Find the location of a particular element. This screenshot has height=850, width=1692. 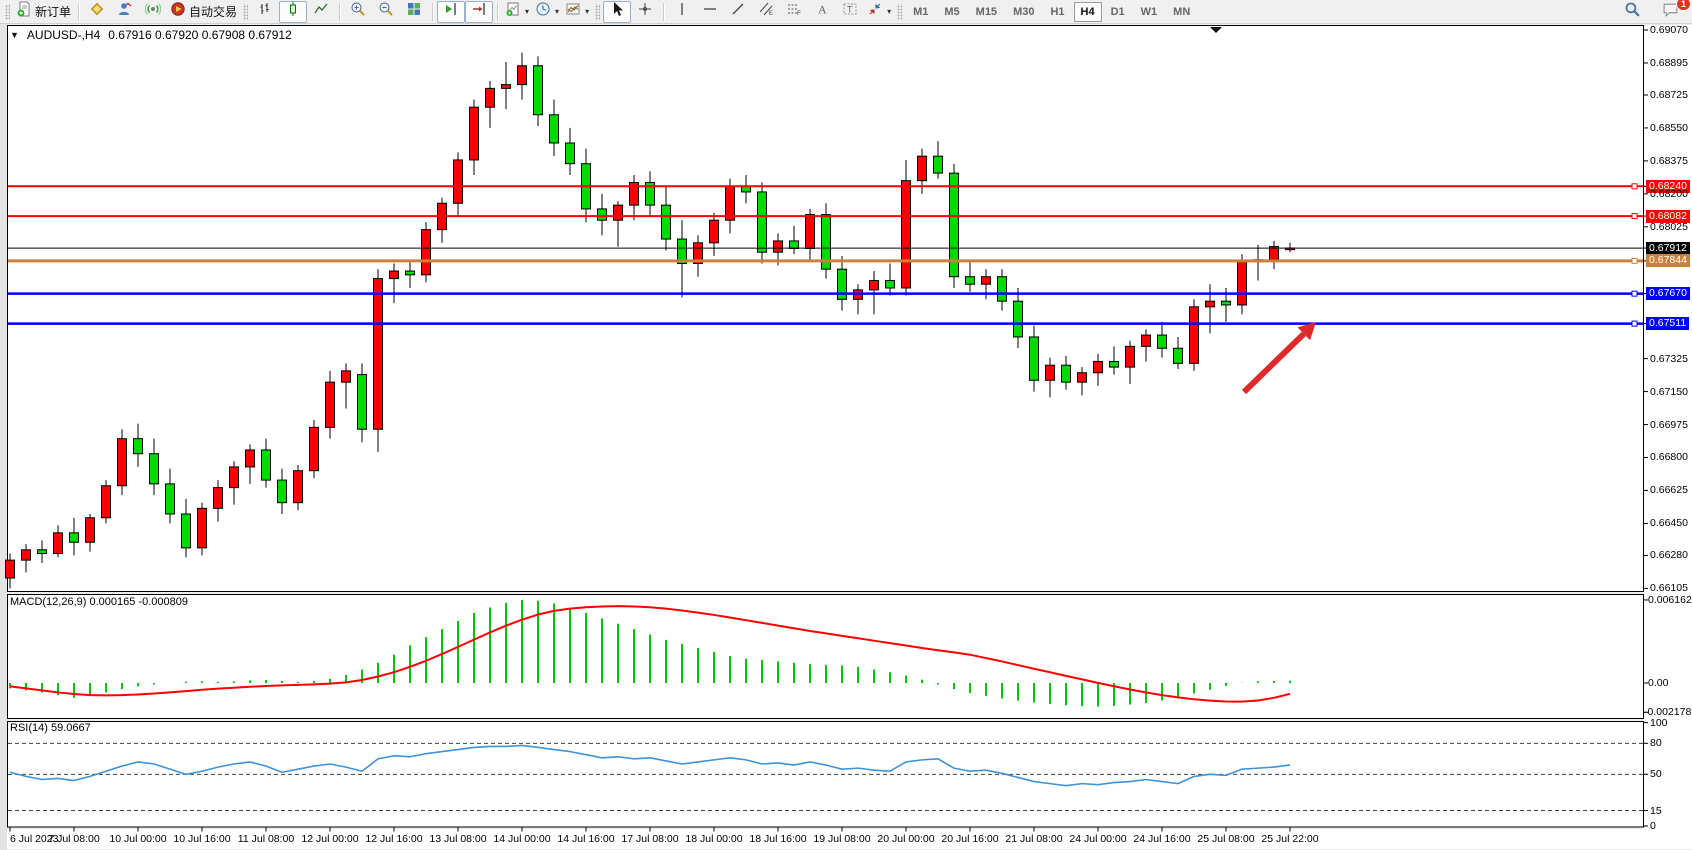

chart-templates-button: ▾ is located at coordinates (577, 12).